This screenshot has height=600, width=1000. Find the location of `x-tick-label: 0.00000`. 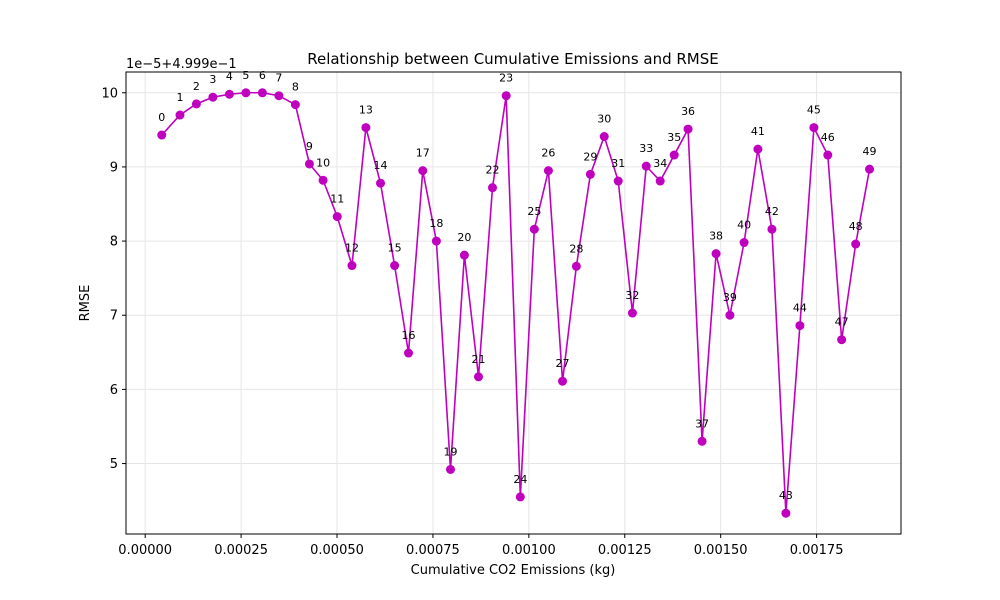

x-tick-label: 0.00000 is located at coordinates (145, 550).